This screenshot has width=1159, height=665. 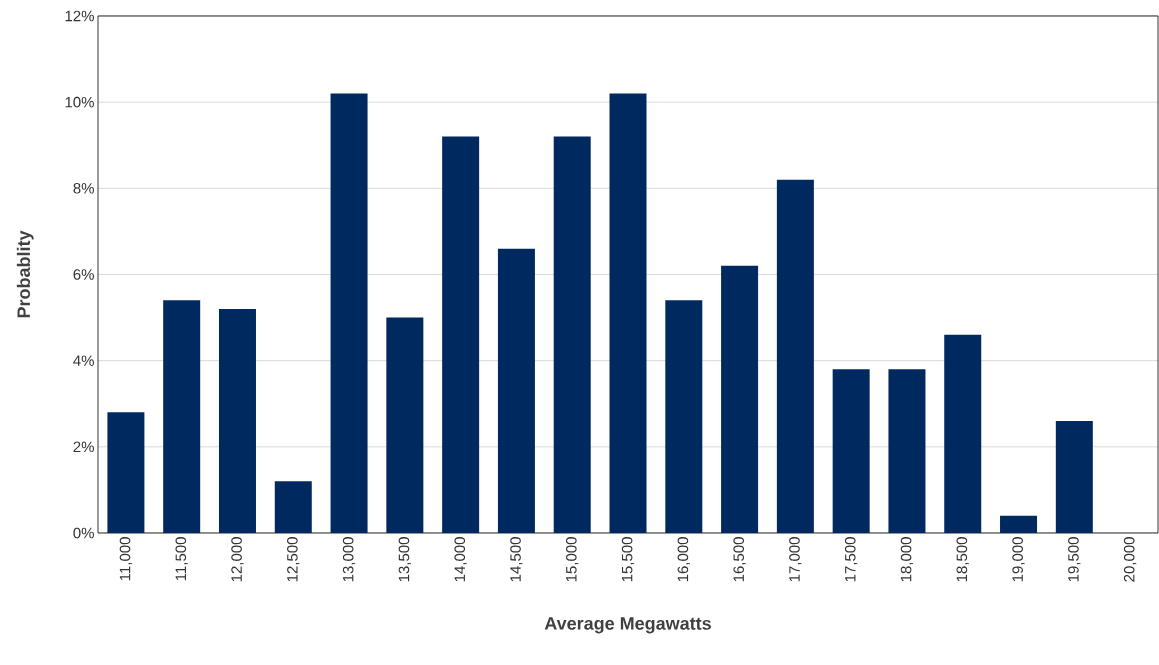 What do you see at coordinates (25, 274) in the screenshot?
I see `y-axis-title: Probablity` at bounding box center [25, 274].